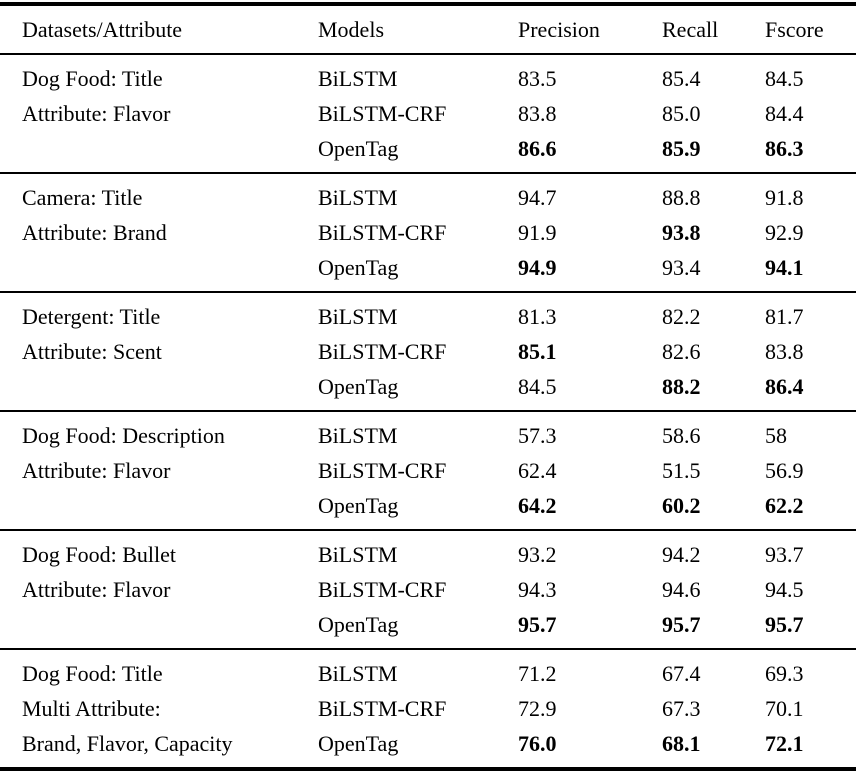 This screenshot has height=773, width=856. I want to click on dataset-line: Dog Food: Description, so click(123, 435).